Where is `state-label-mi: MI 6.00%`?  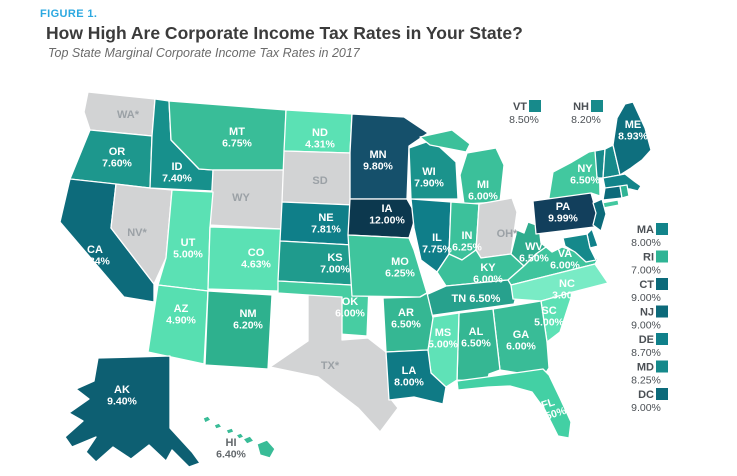
state-label-mi: MI 6.00% is located at coordinates (483, 191).